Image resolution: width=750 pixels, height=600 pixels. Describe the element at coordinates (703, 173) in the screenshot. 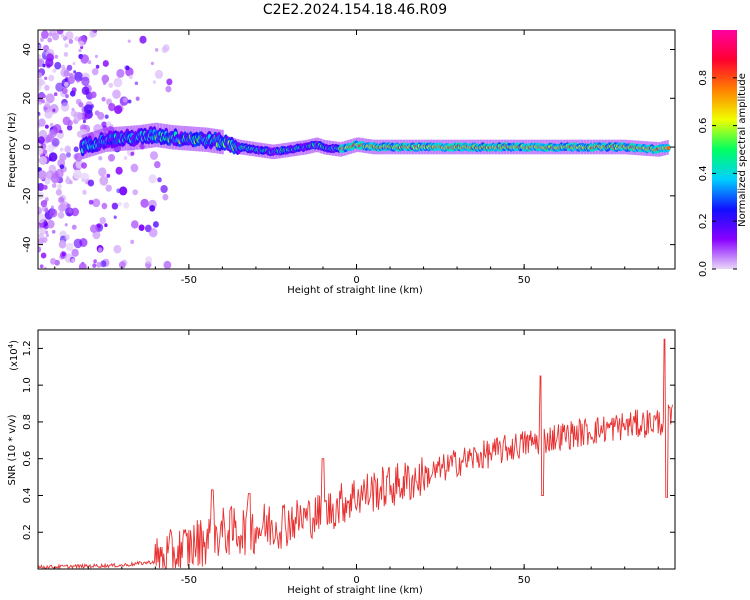

I see `colorbar-tick-label: 0.4` at that location.